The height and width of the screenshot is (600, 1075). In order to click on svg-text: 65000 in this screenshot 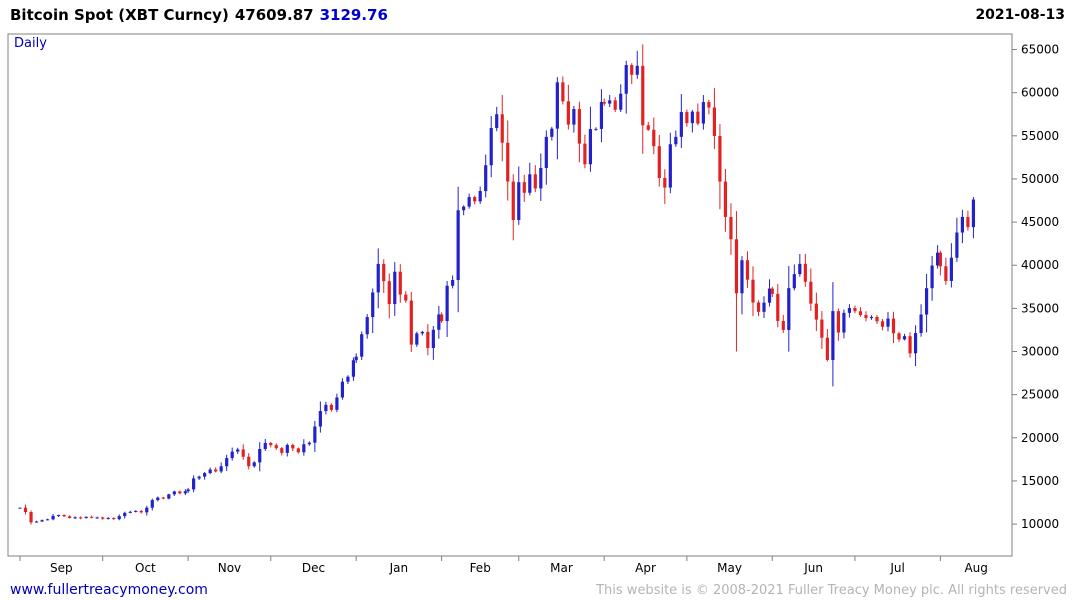, I will do `click(1040, 50)`.